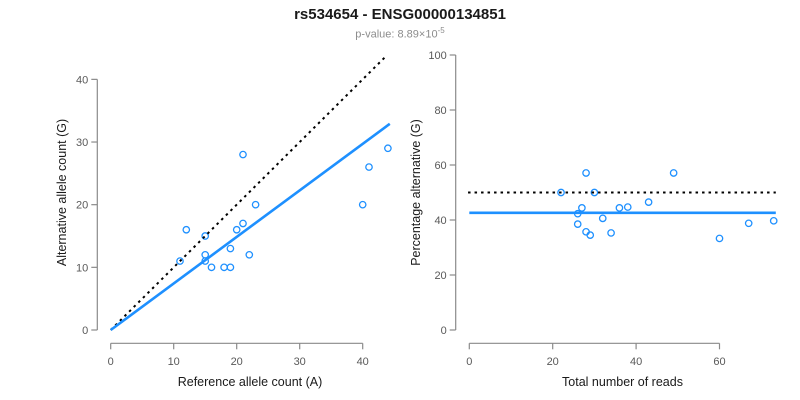 The height and width of the screenshot is (400, 800). I want to click on pvalue-exponent: -5, so click(441, 30).